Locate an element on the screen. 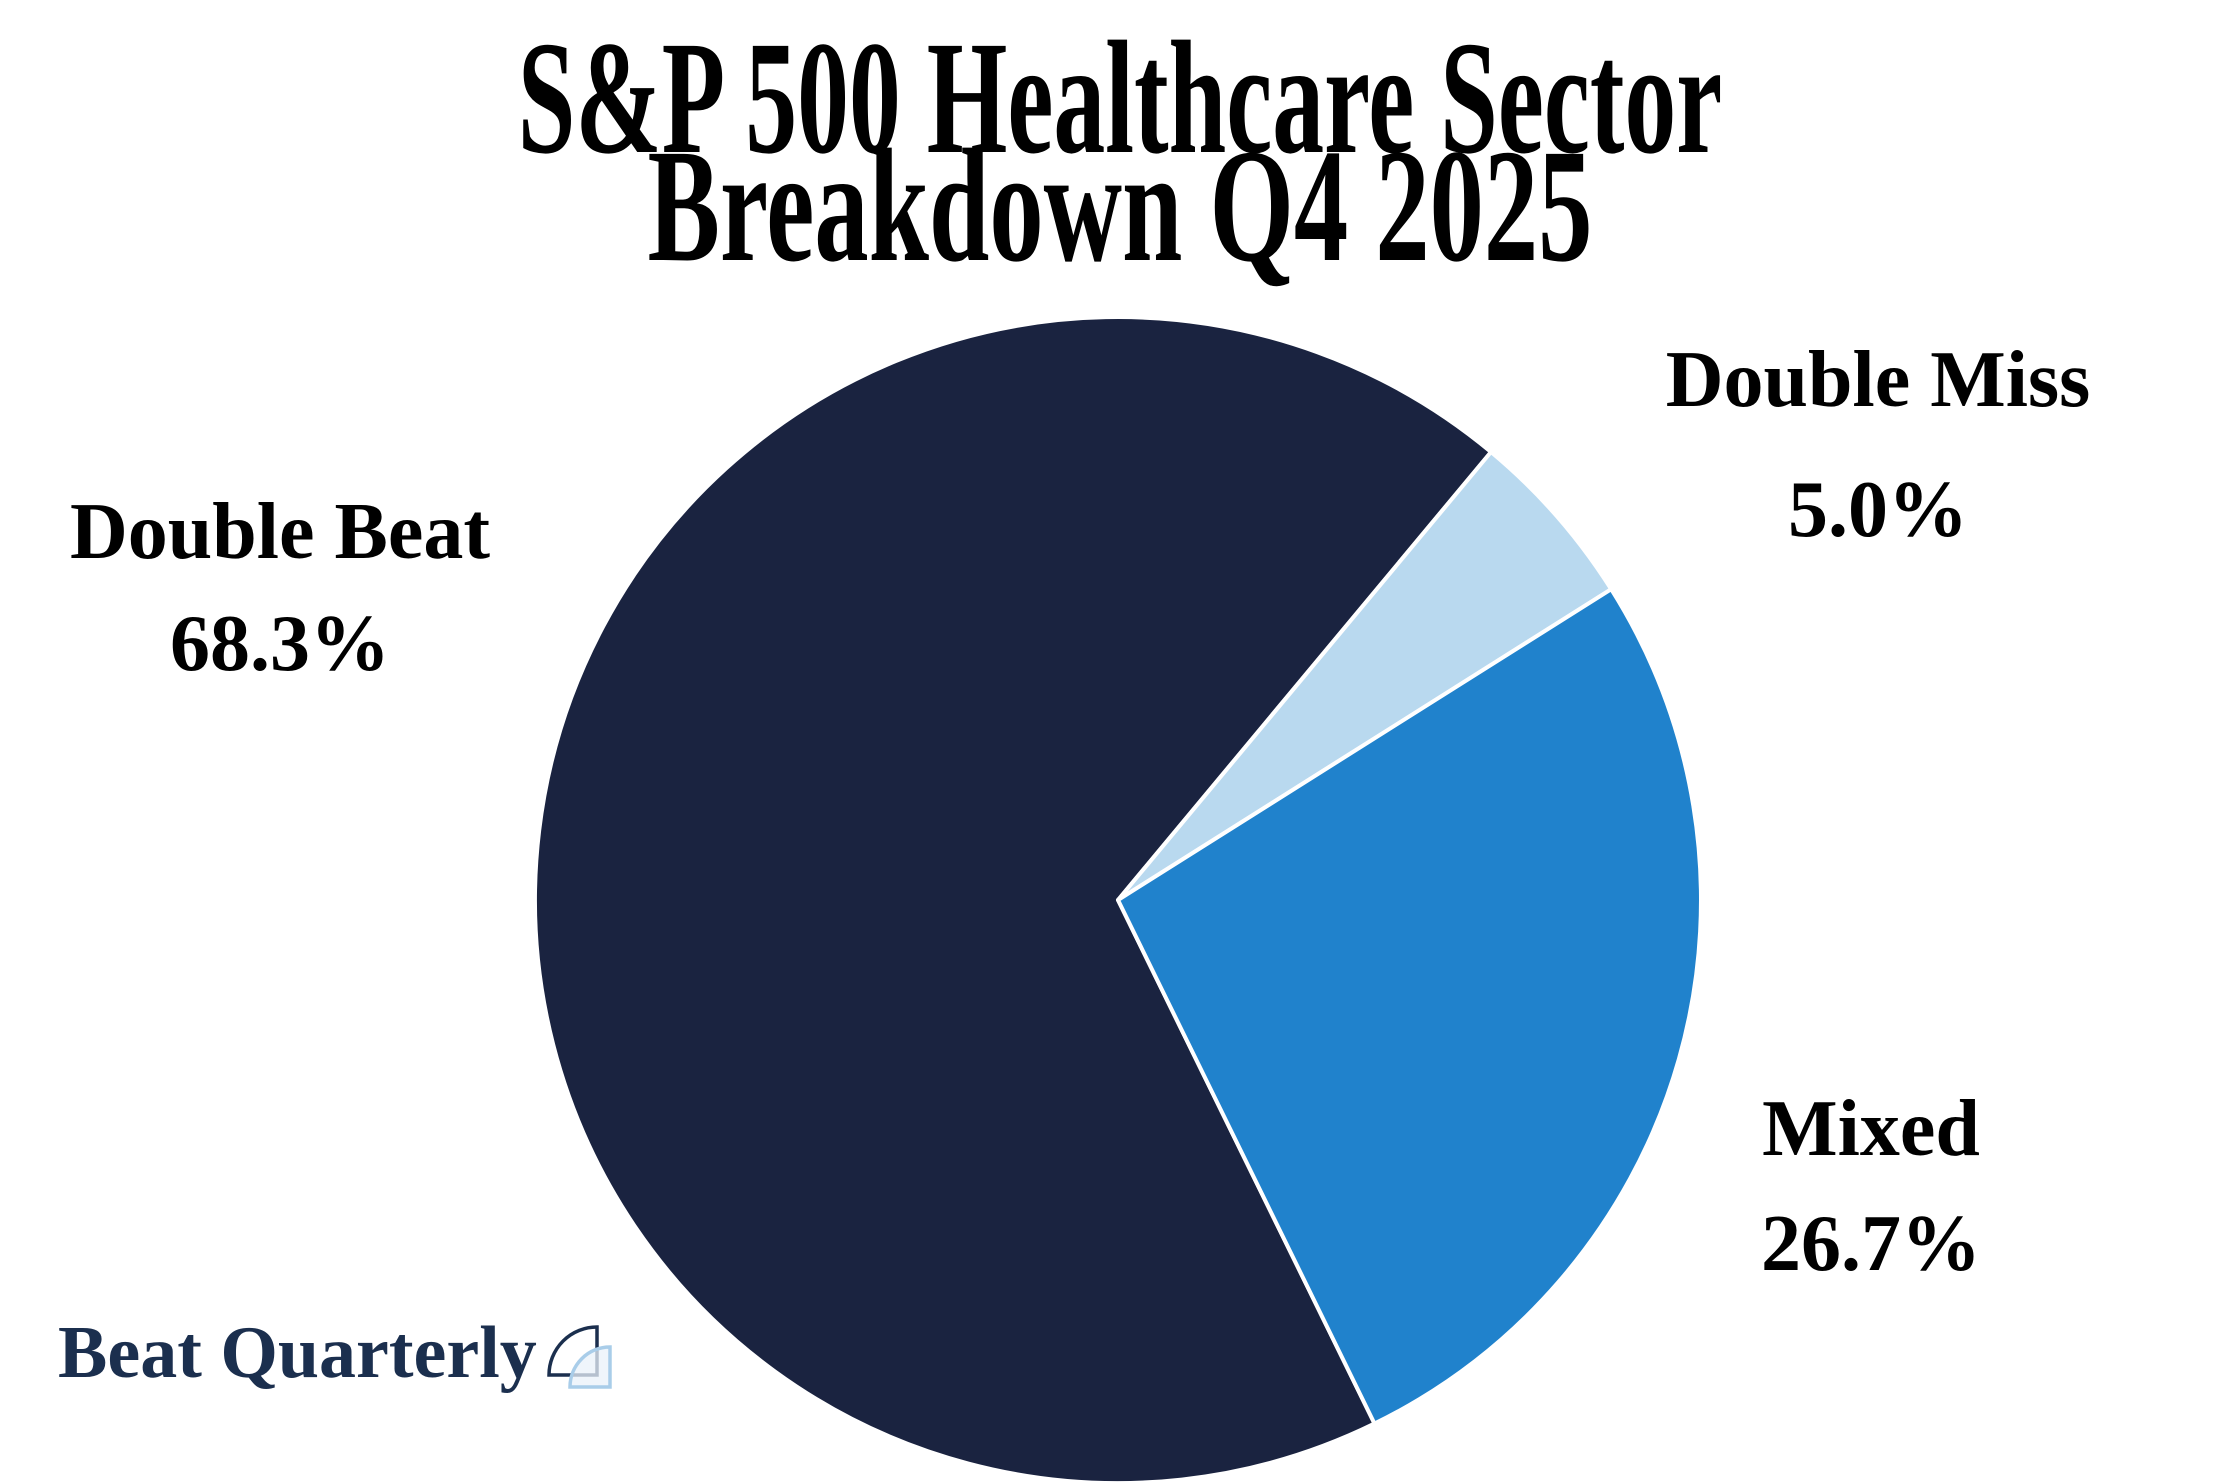 The height and width of the screenshot is (1484, 2239). slice-label-mixed-name: Mixed is located at coordinates (1871, 1129).